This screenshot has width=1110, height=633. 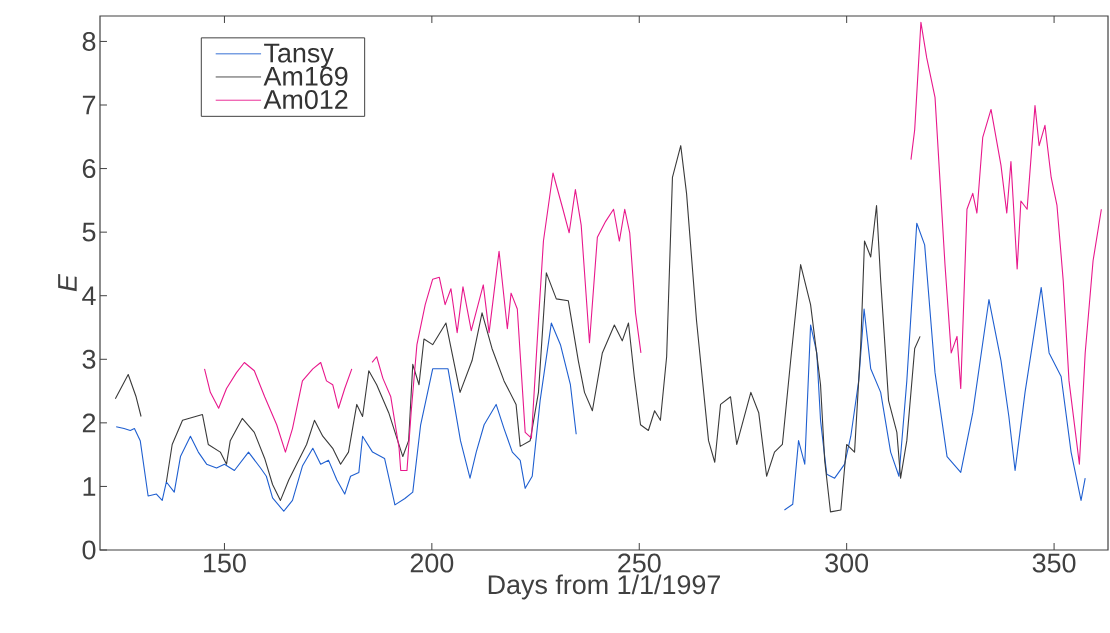 I want to click on y-tick-label: 3, so click(x=89, y=359).